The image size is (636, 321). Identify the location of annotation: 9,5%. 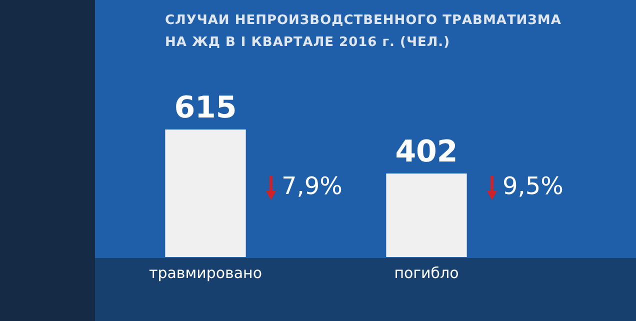
(533, 186).